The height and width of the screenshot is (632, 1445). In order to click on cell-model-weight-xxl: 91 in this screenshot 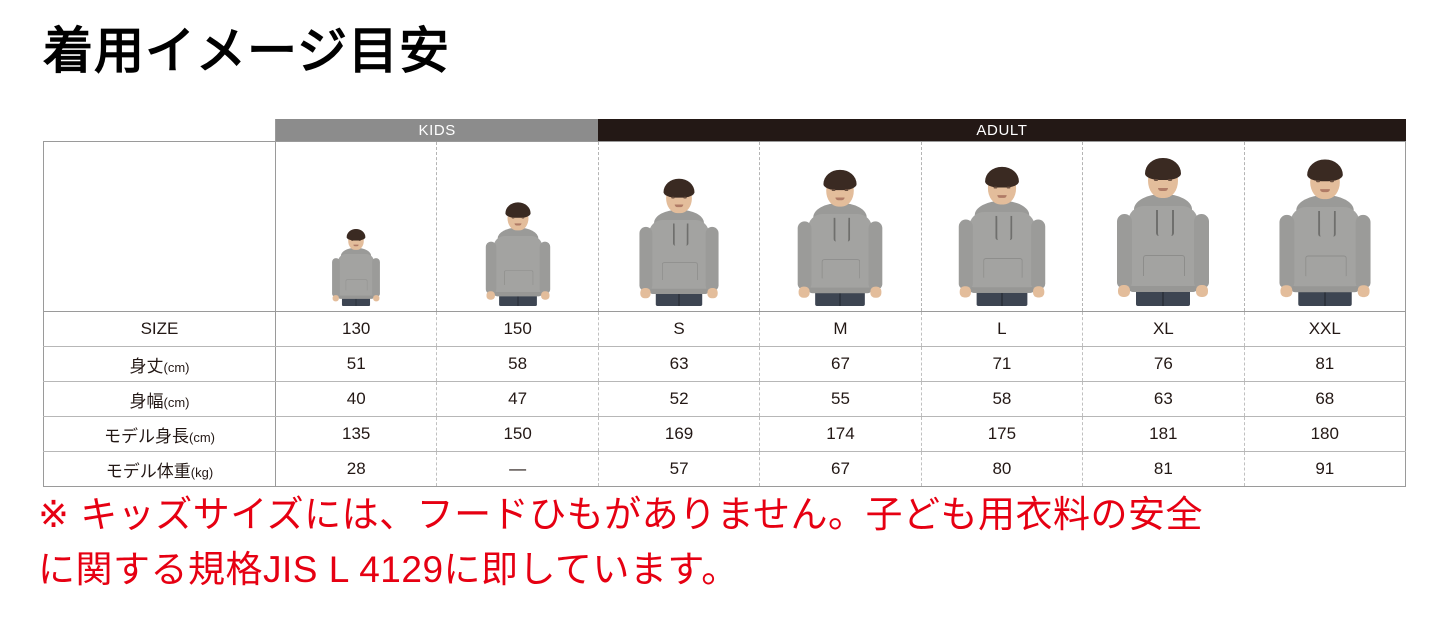, I will do `click(1325, 469)`.